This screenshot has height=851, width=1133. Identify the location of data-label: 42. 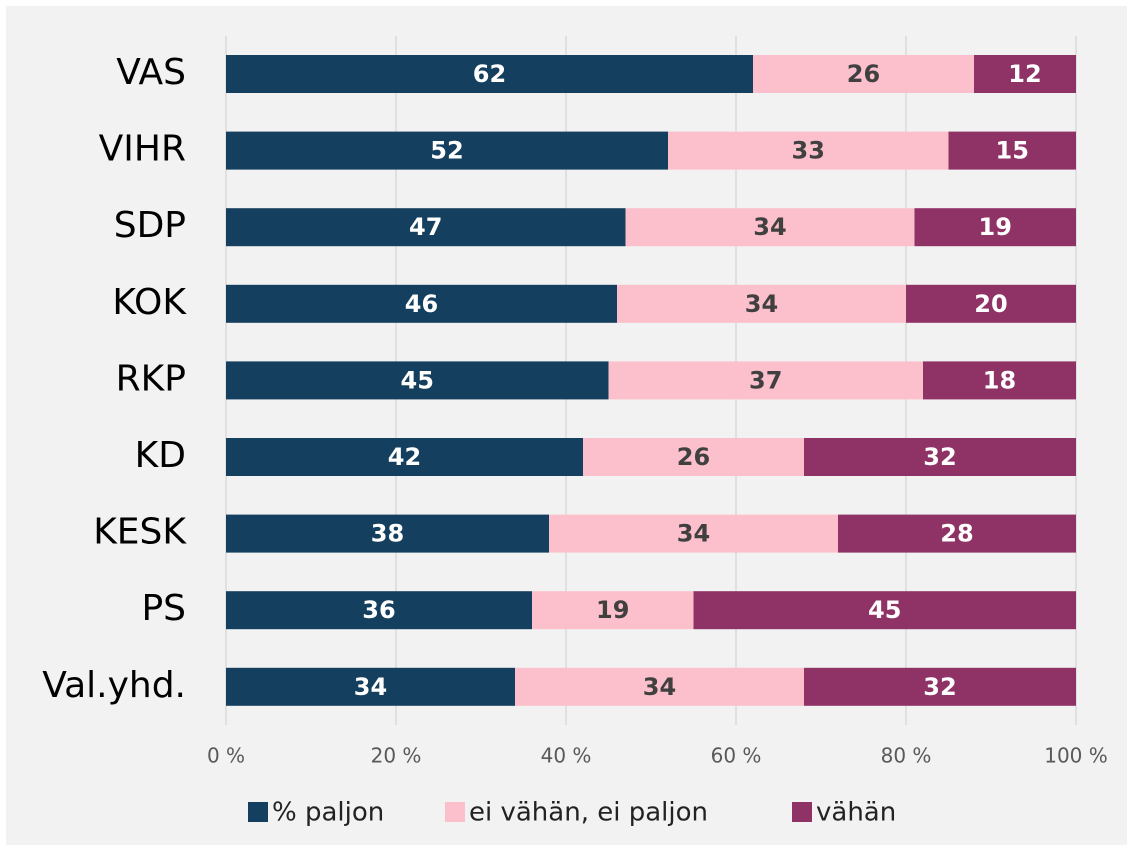
(404, 457).